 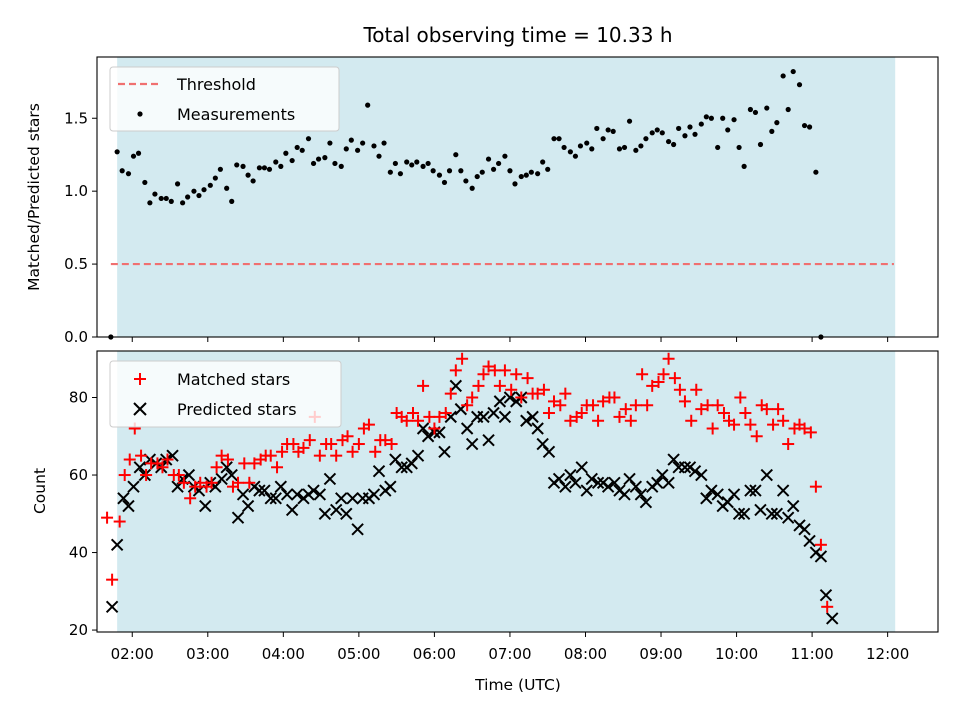 What do you see at coordinates (509, 654) in the screenshot?
I see `x-tick-label: 07:00` at bounding box center [509, 654].